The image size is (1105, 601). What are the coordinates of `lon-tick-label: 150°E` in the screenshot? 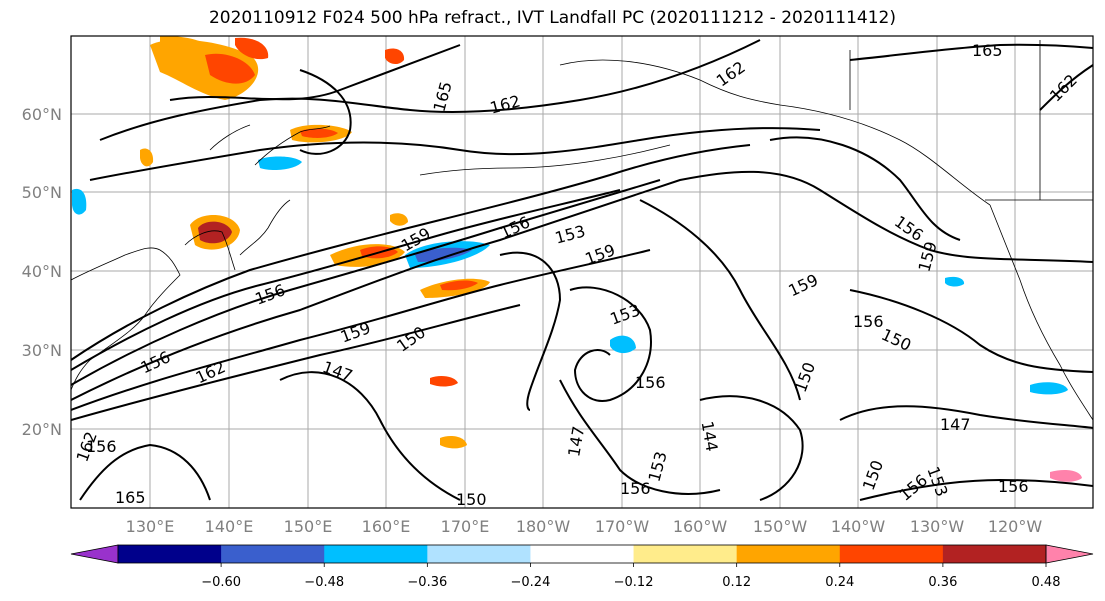 It's located at (308, 526).